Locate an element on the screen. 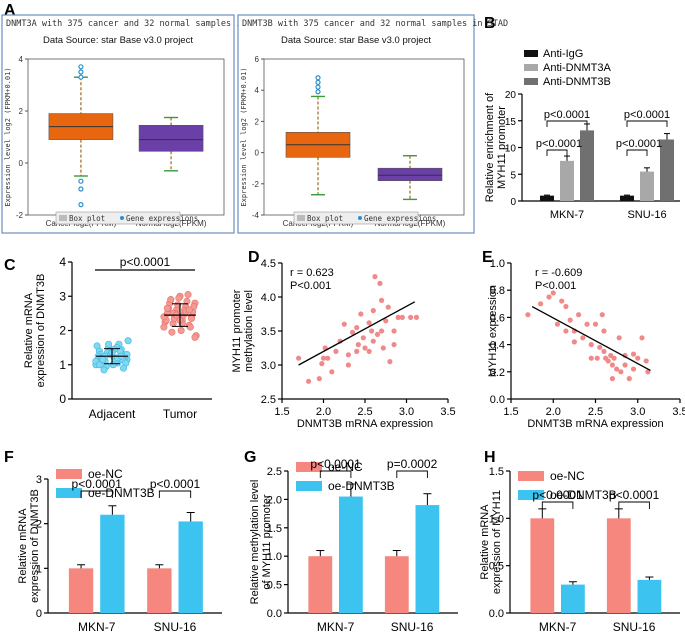  y-axis-label-line: Relative mRNA is located at coordinates (23, 546).